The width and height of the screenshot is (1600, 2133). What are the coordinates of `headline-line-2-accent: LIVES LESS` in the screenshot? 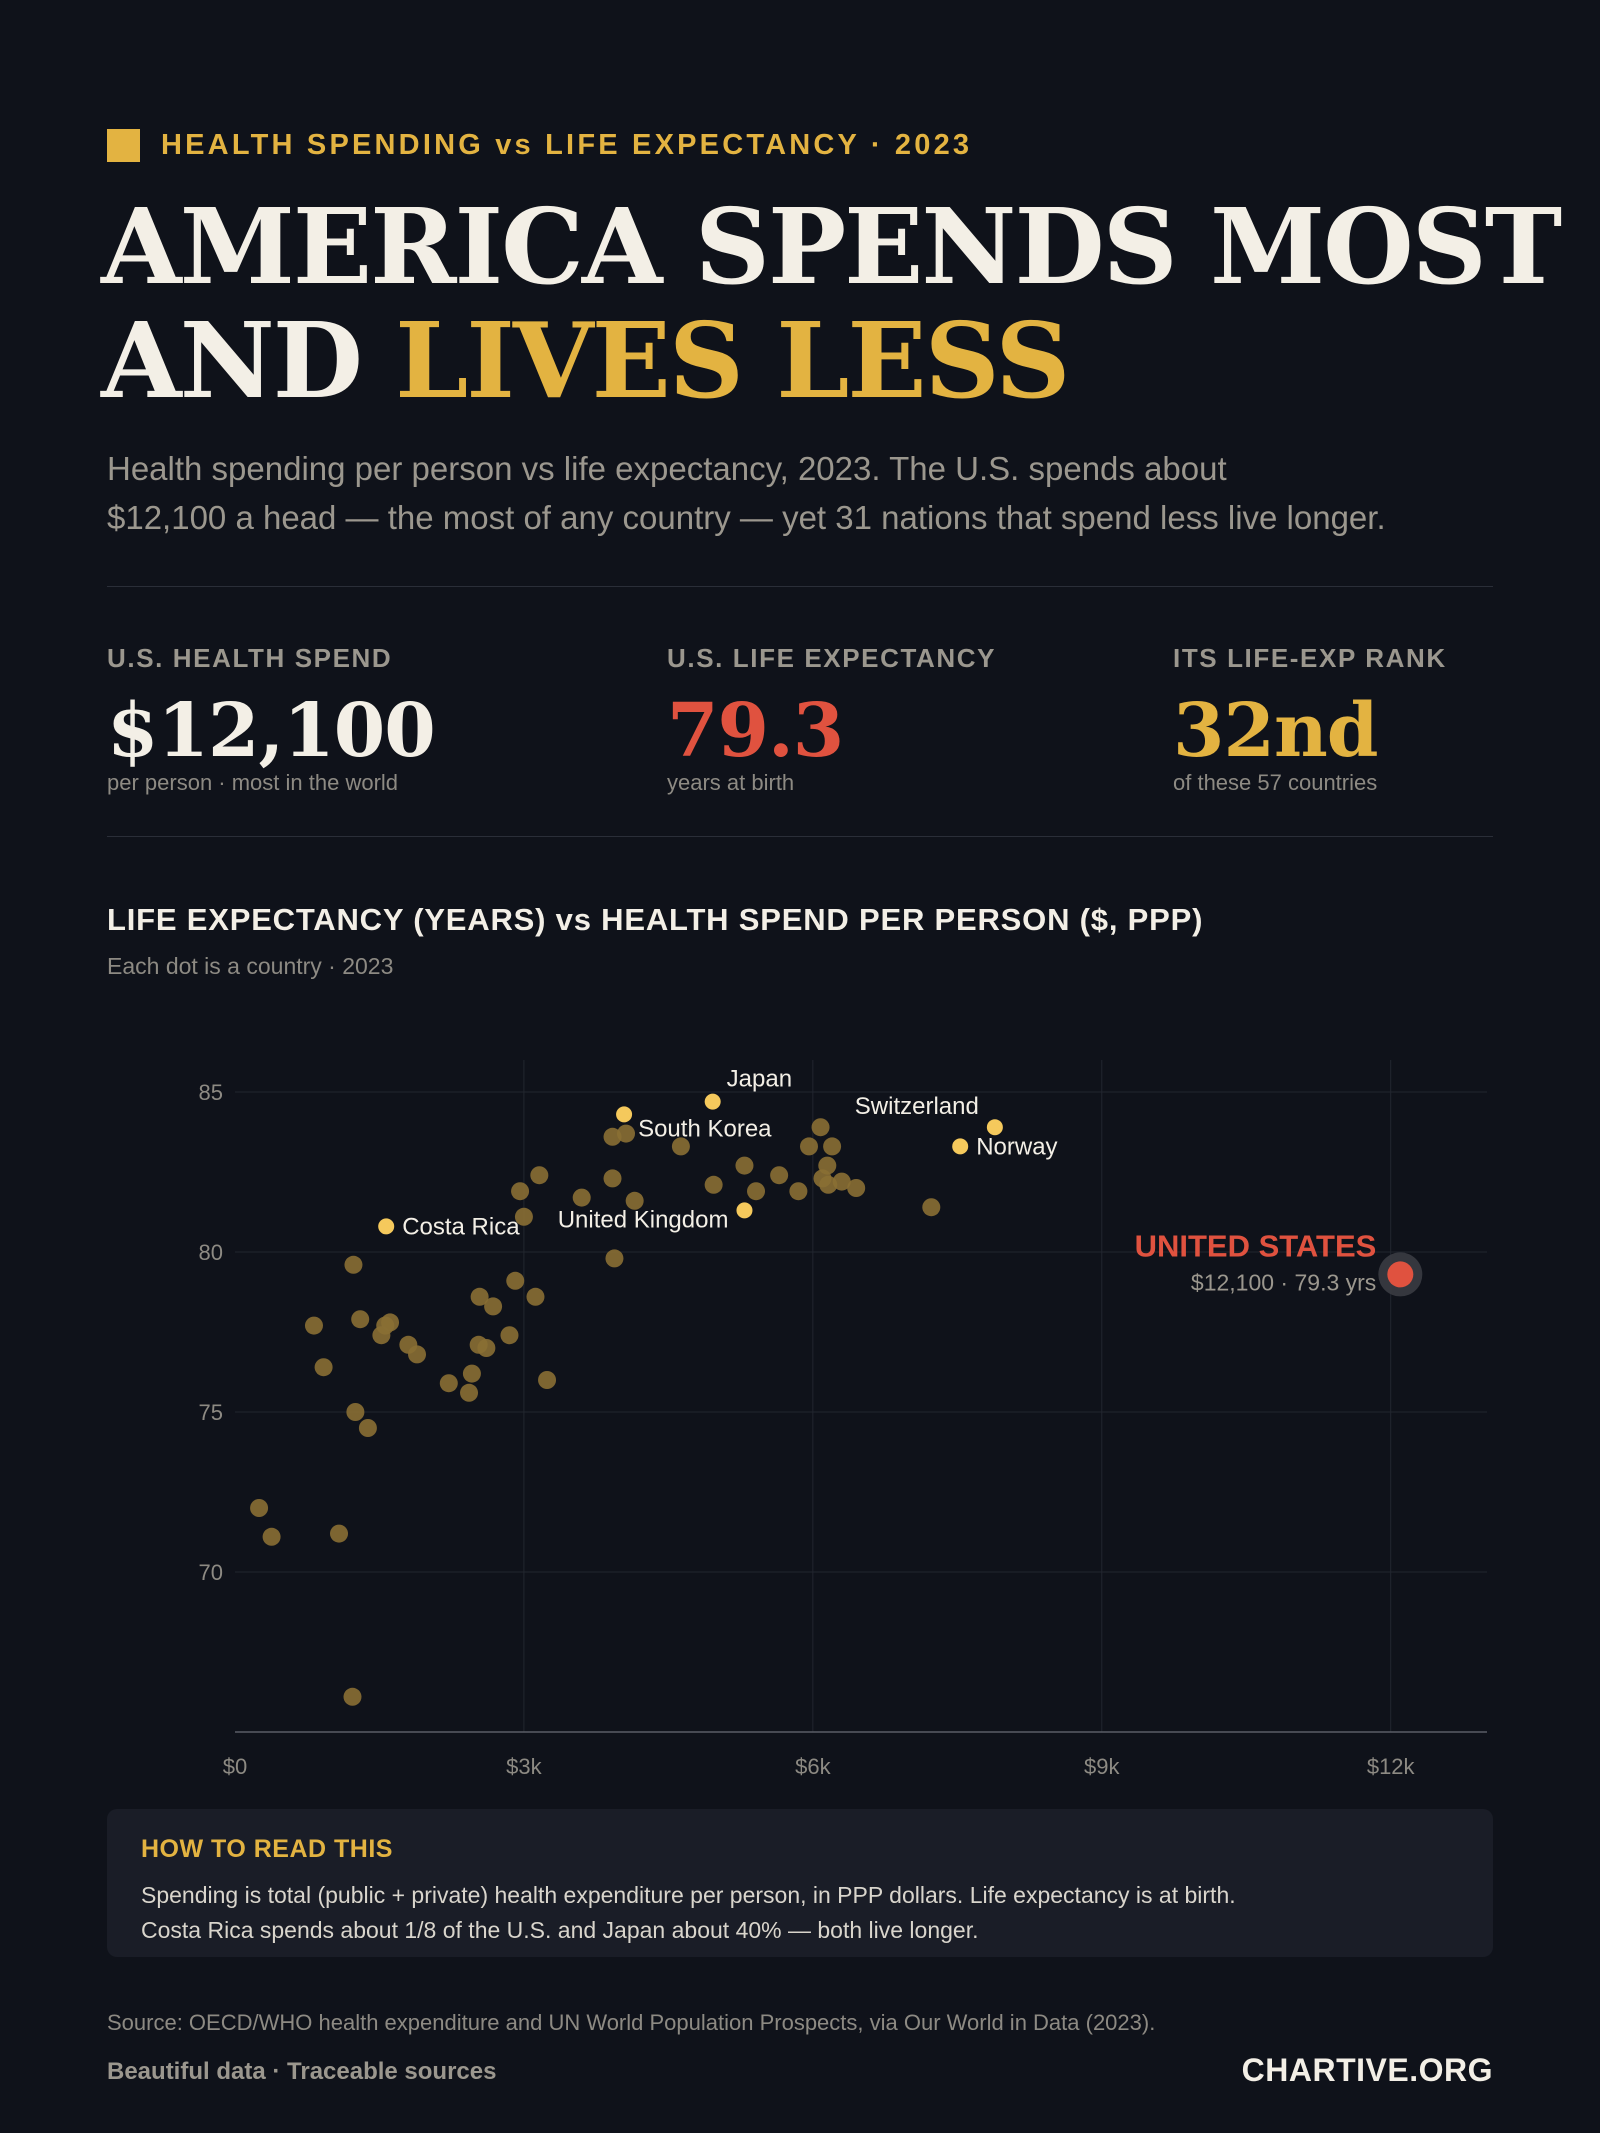 It's located at (732, 360).